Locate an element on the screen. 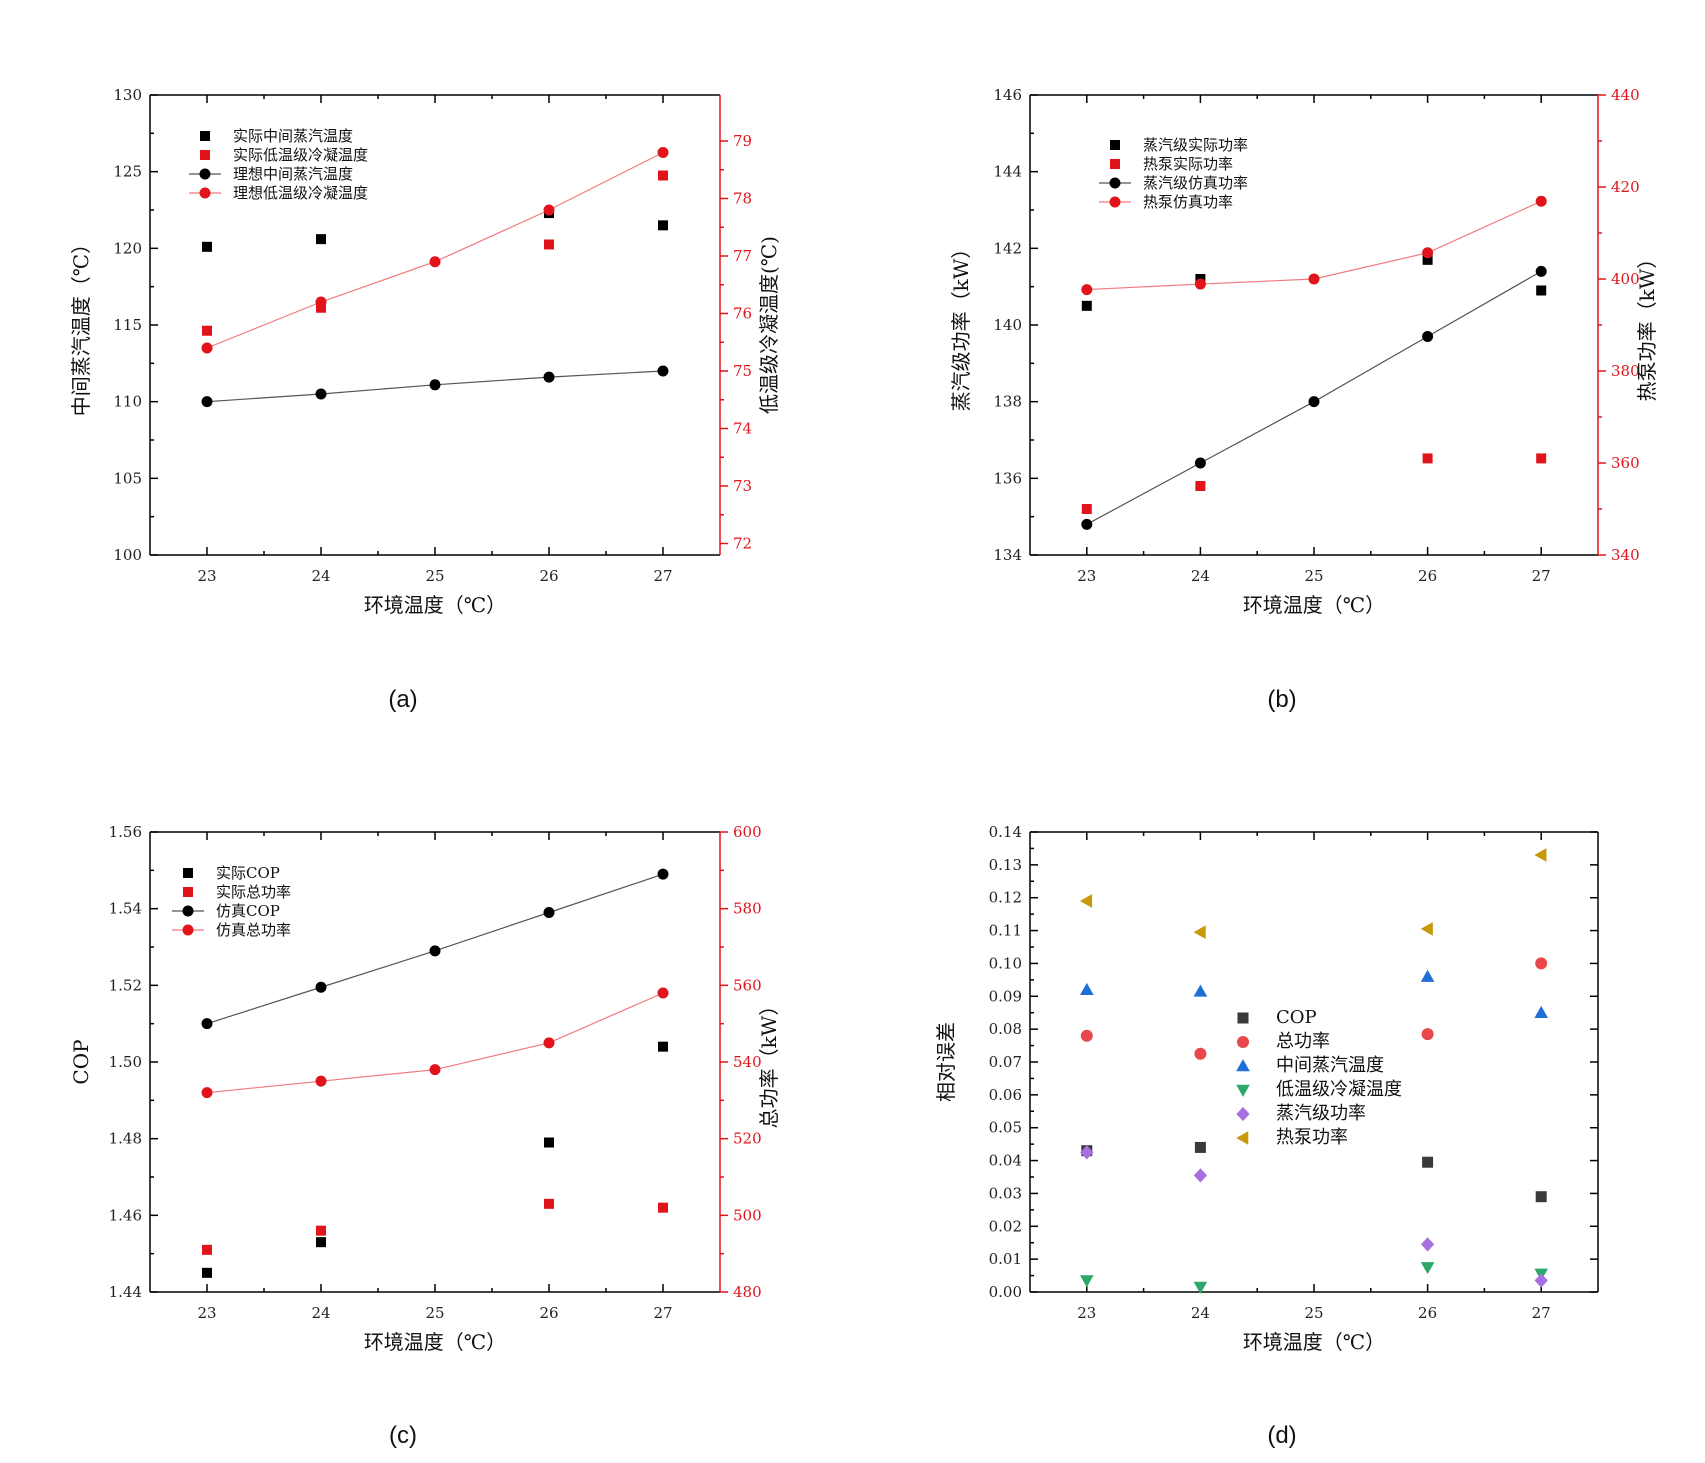 The height and width of the screenshot is (1463, 1705). y-tick-label-right: 75 is located at coordinates (742, 371).